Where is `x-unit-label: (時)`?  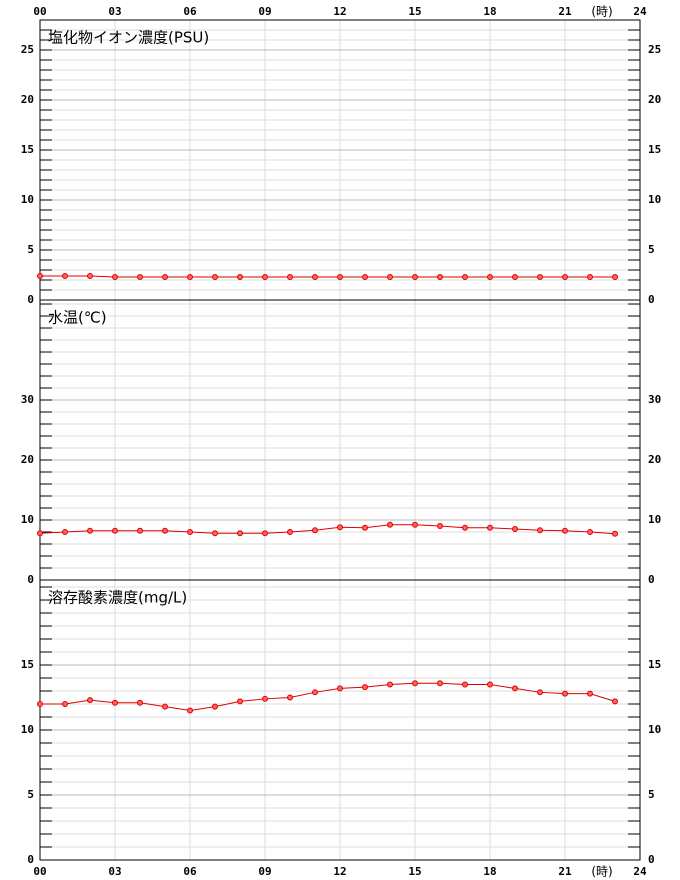
x-unit-label: (時) is located at coordinates (601, 872).